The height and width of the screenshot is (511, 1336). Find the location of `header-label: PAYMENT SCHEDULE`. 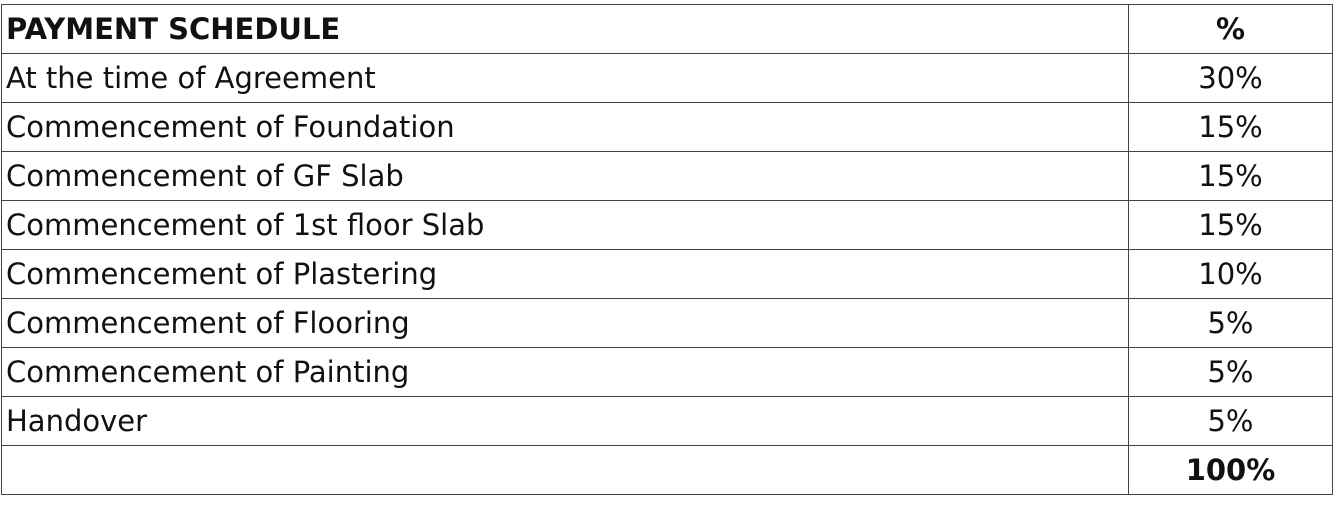

header-label: PAYMENT SCHEDULE is located at coordinates (565, 29).